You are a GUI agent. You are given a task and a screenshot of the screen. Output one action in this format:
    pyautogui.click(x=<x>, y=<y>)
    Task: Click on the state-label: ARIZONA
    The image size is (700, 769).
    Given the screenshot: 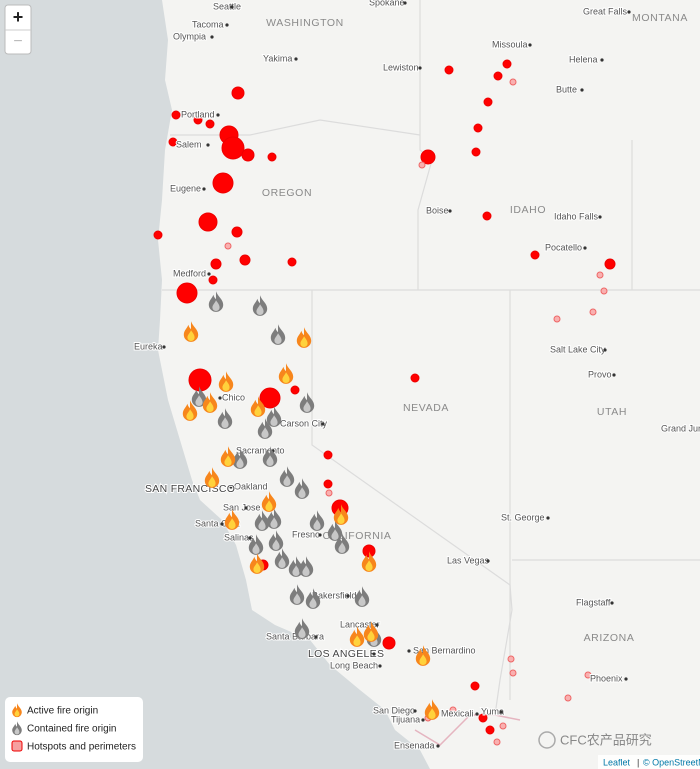 What is the action you would take?
    pyautogui.click(x=609, y=638)
    